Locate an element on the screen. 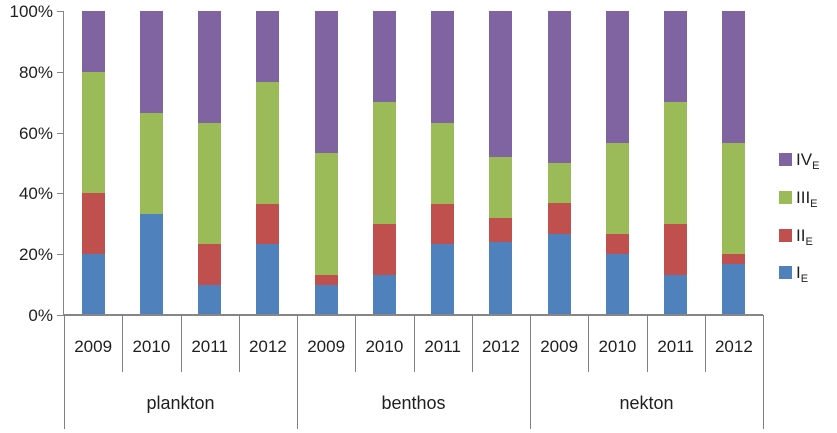 This screenshot has height=433, width=837. bar-benthos-2009 is located at coordinates (326, 163).